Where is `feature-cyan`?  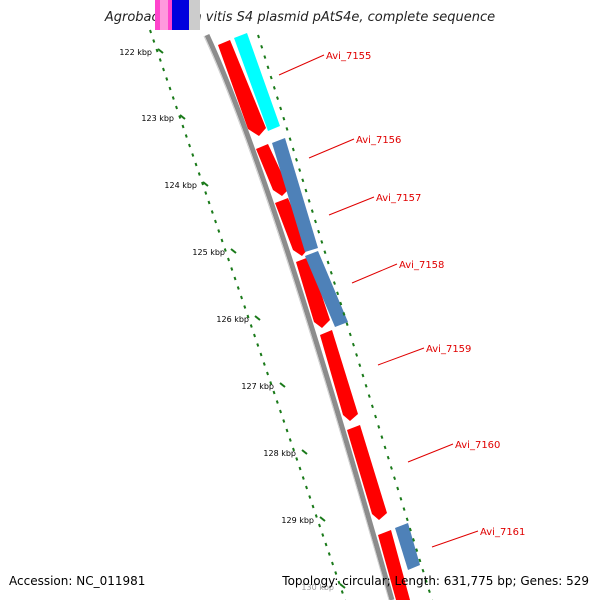 feature-cyan is located at coordinates (257, 82).